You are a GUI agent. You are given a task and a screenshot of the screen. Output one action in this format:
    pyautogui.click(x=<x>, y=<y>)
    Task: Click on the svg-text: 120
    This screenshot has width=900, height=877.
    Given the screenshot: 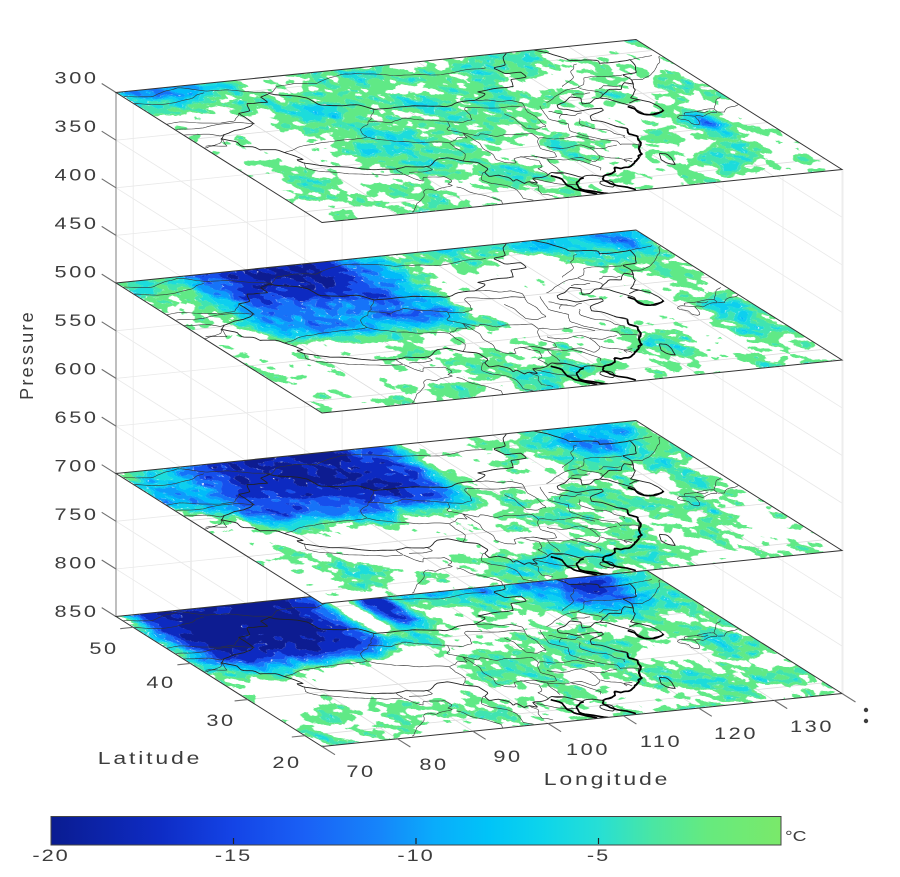 What is the action you would take?
    pyautogui.click(x=736, y=733)
    